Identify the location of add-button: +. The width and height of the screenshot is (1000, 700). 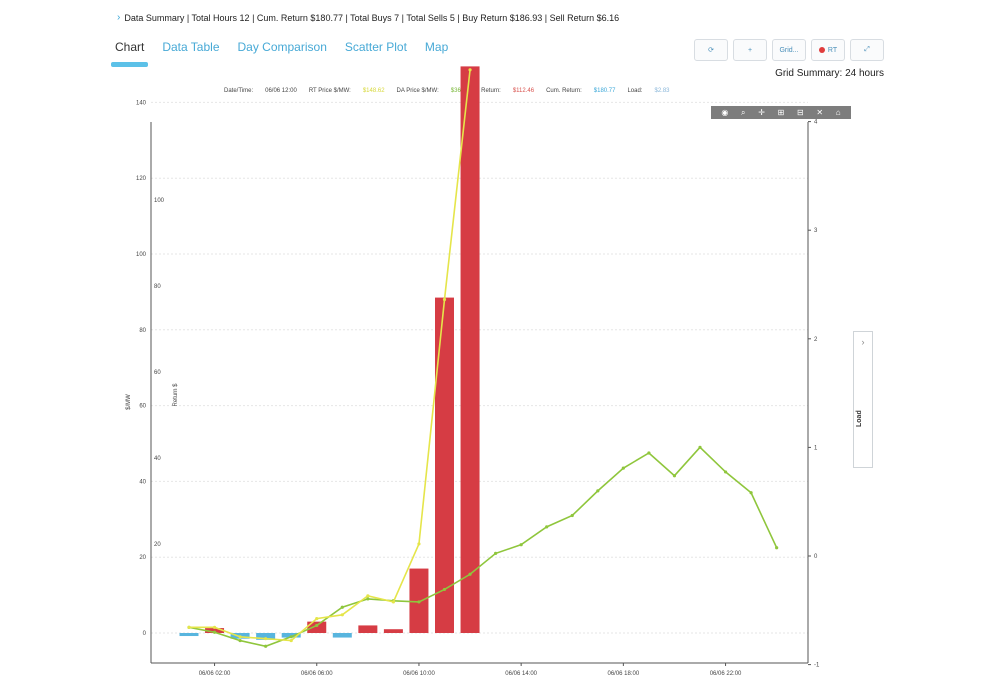
(750, 50).